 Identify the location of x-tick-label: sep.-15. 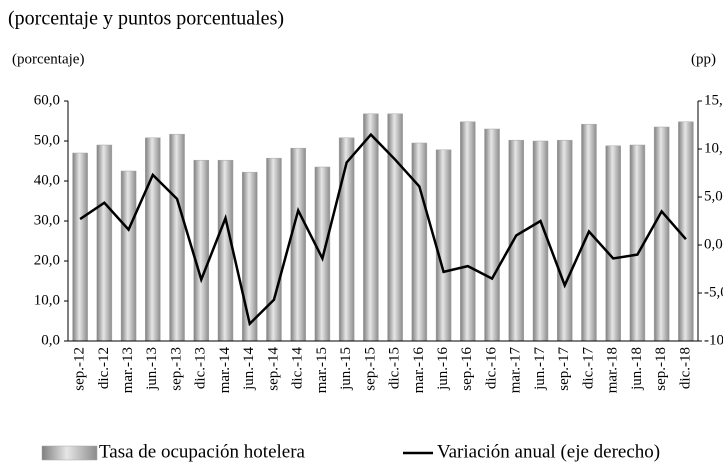
(370, 369).